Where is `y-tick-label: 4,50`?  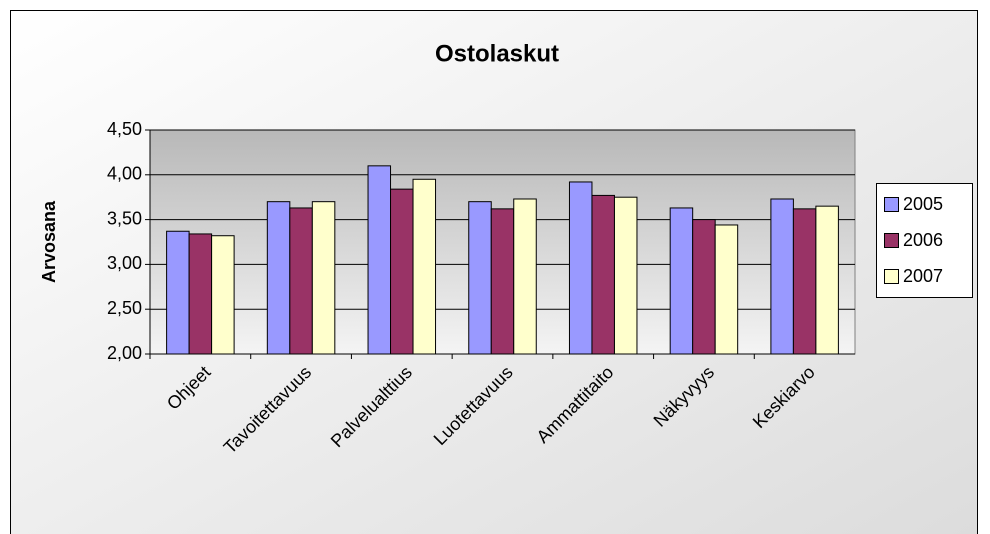
y-tick-label: 4,50 is located at coordinates (124, 129).